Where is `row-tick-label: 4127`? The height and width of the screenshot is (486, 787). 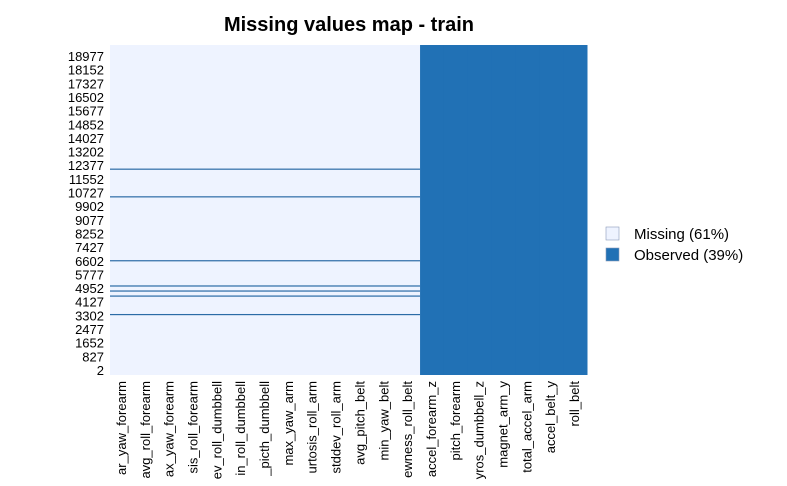 row-tick-label: 4127 is located at coordinates (89, 302).